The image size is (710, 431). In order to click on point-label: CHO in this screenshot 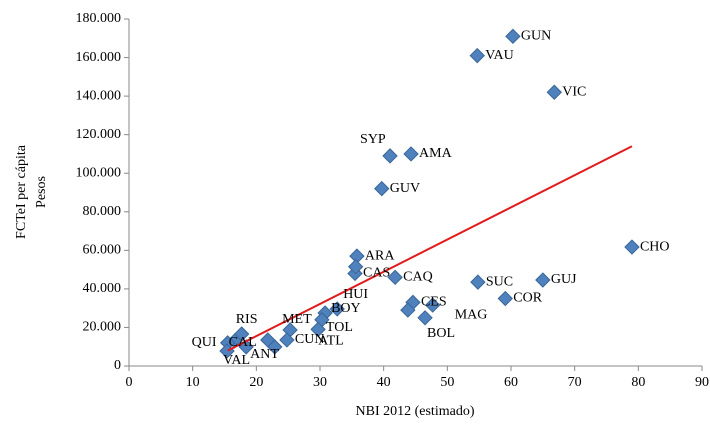, I will do `click(655, 246)`.